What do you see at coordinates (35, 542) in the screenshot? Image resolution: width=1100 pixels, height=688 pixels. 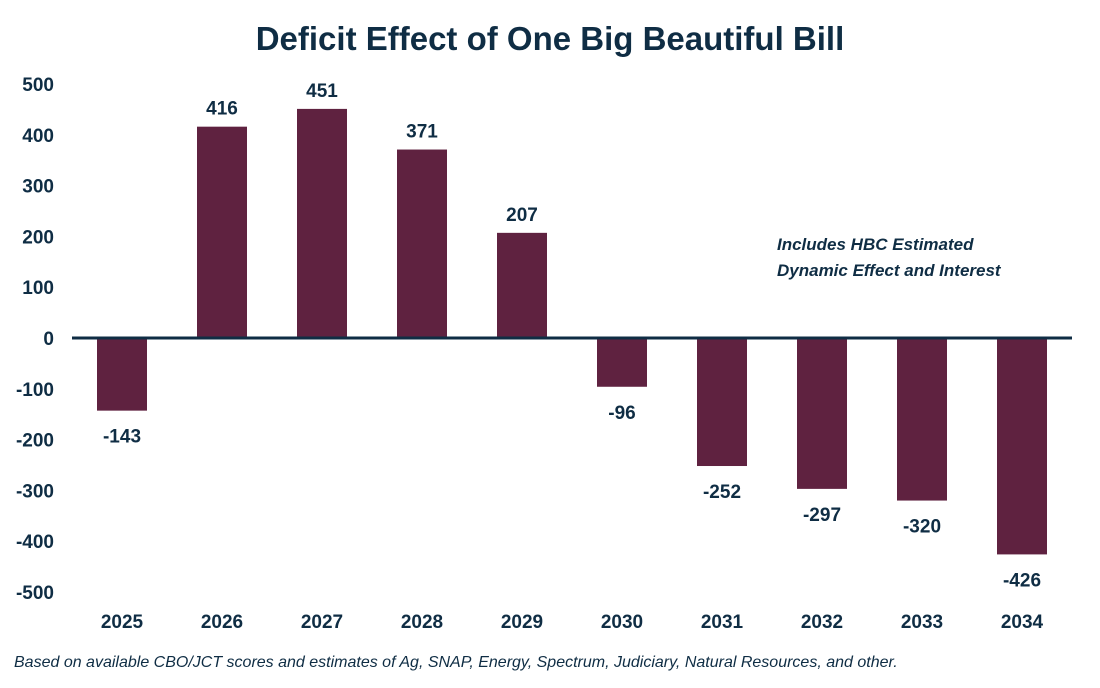 I see `y-tick-label: -400` at bounding box center [35, 542].